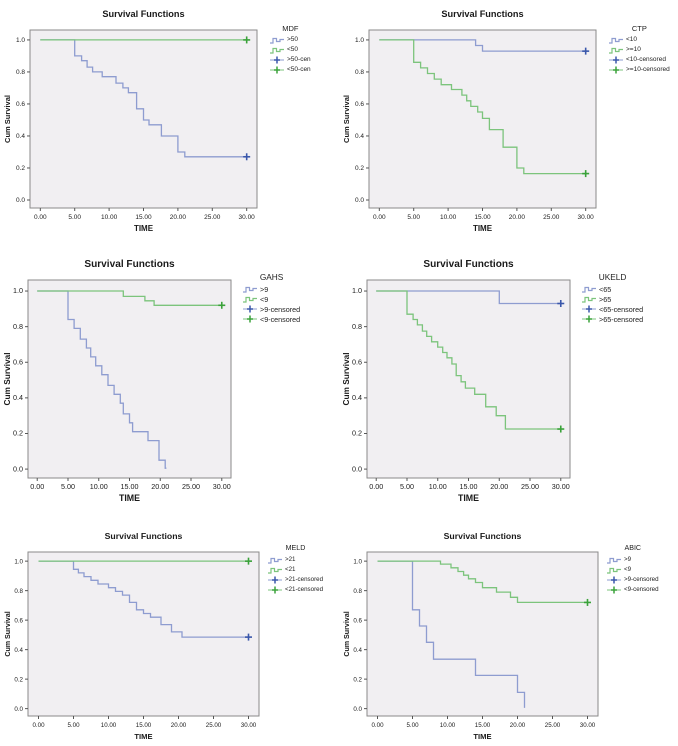 The width and height of the screenshot is (678, 746). Describe the element at coordinates (293, 40) in the screenshot. I see `legend-entry-label: >50` at that location.